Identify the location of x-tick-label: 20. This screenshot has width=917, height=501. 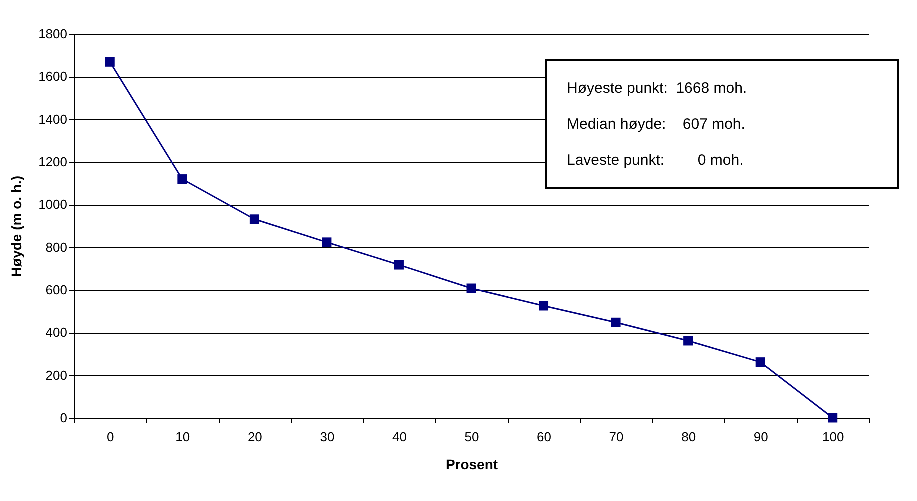
(255, 437).